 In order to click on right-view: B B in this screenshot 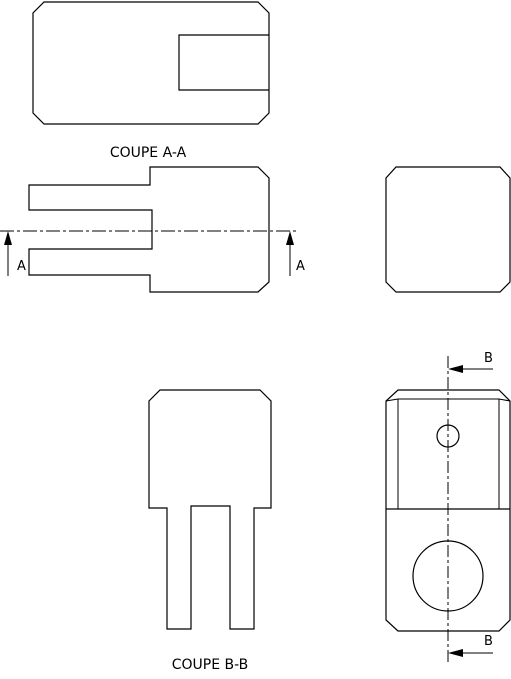, I will do `click(448, 507)`.